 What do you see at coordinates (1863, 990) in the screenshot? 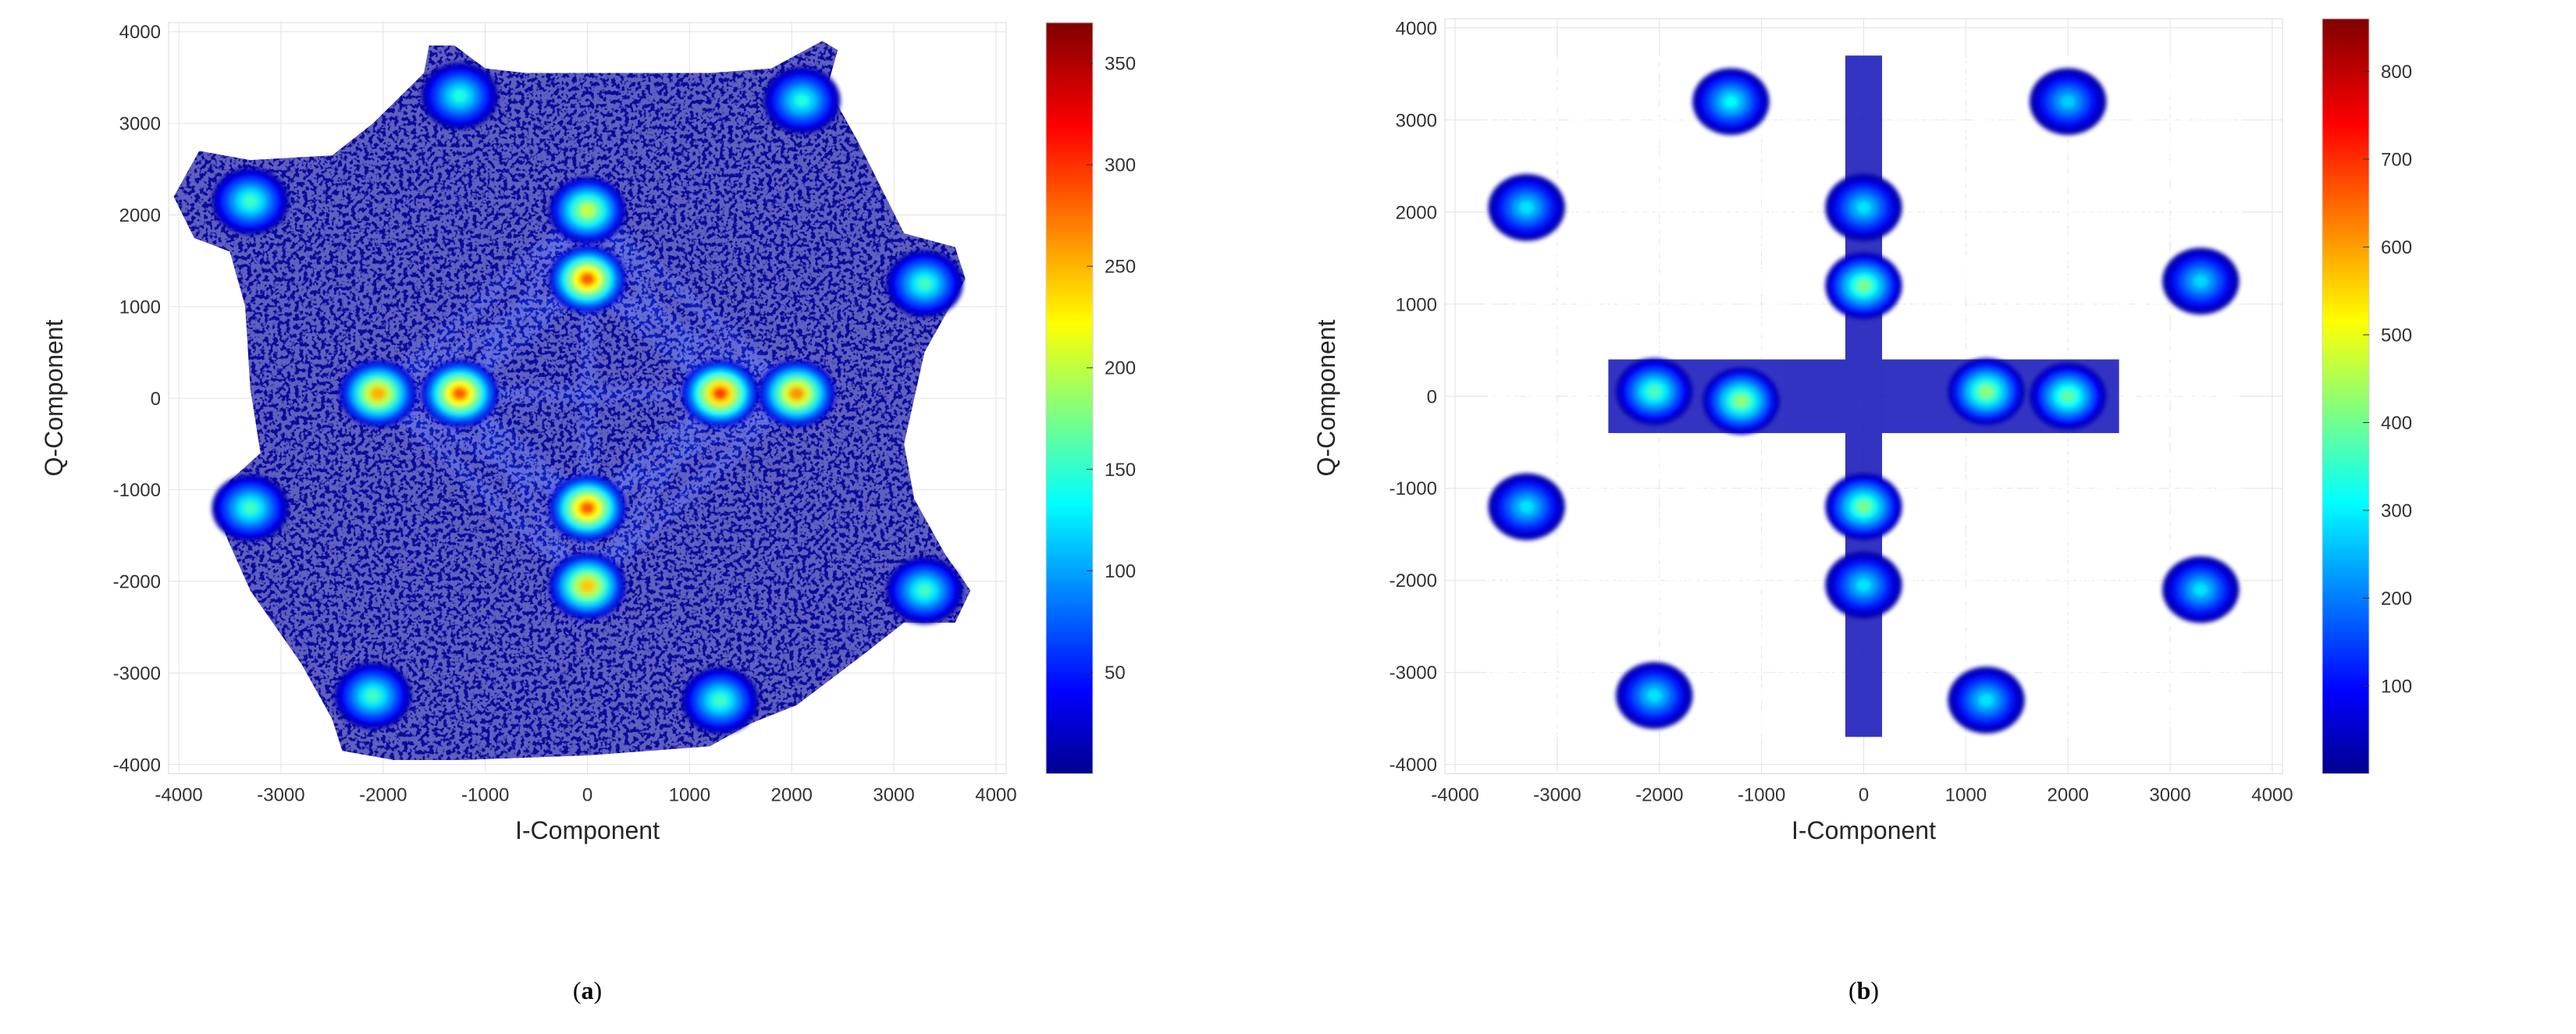
I see `panel-label-b: (b)` at bounding box center [1863, 990].